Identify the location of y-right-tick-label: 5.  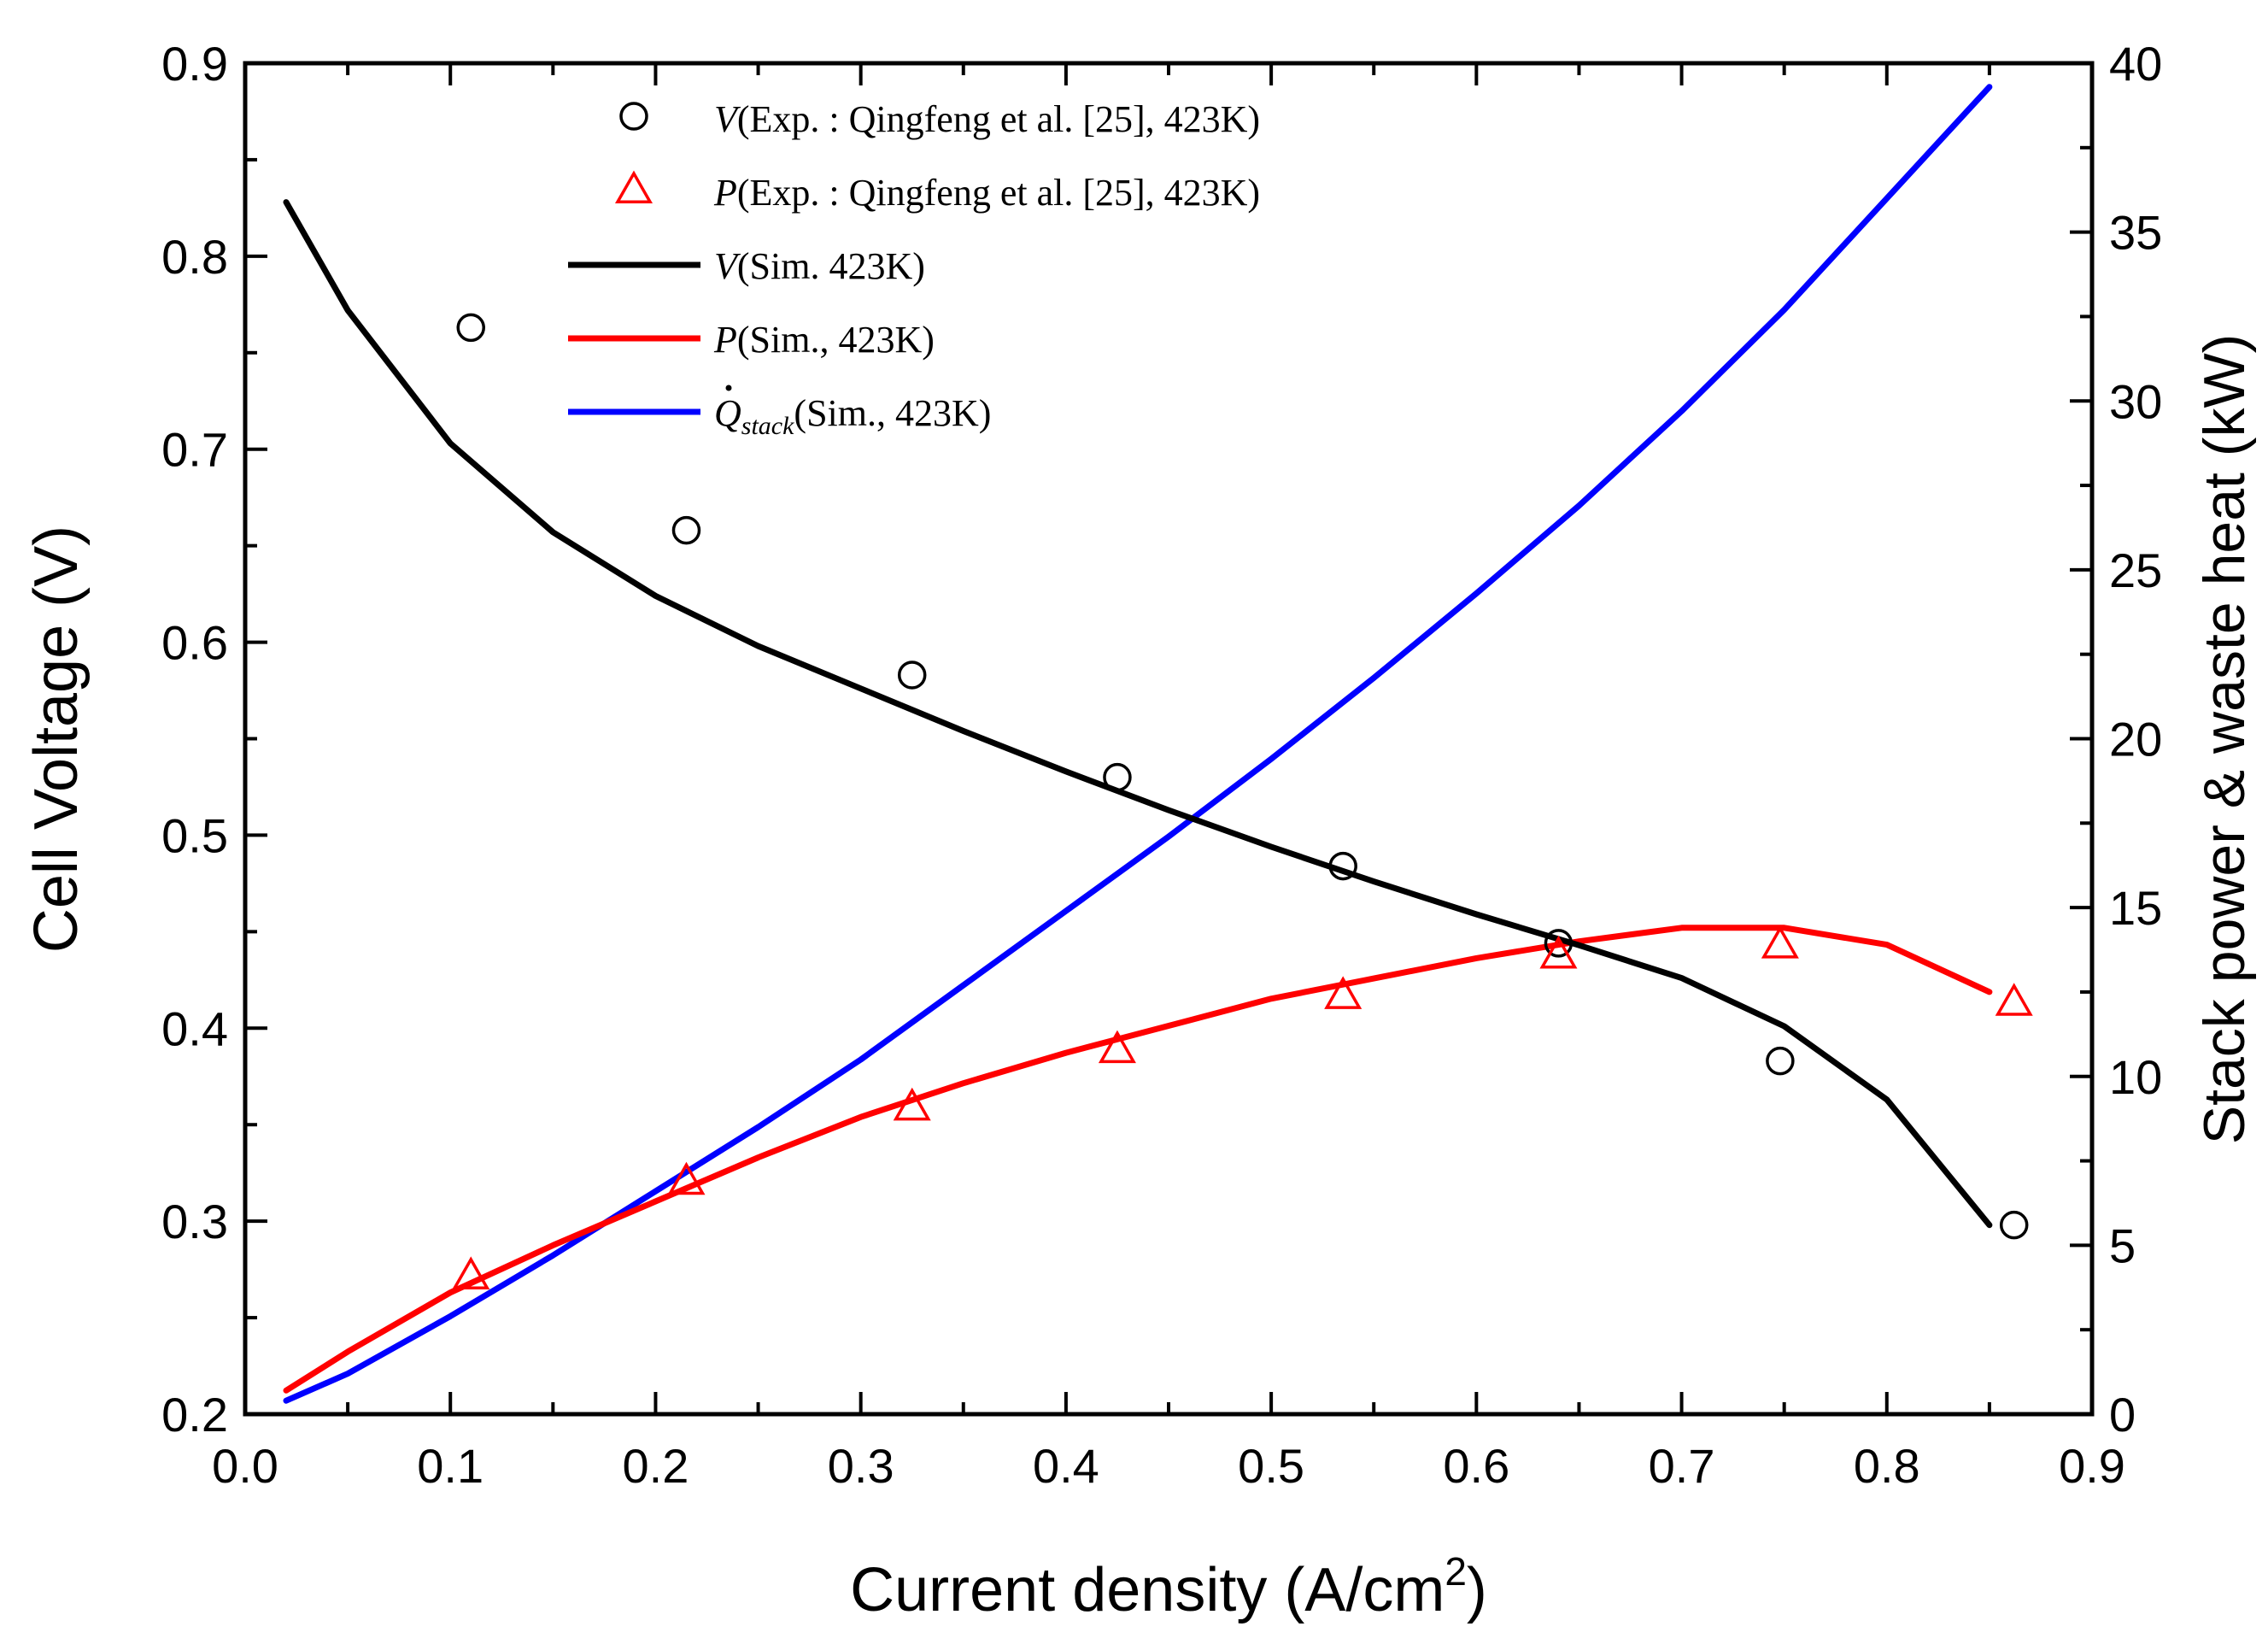
(2122, 1245).